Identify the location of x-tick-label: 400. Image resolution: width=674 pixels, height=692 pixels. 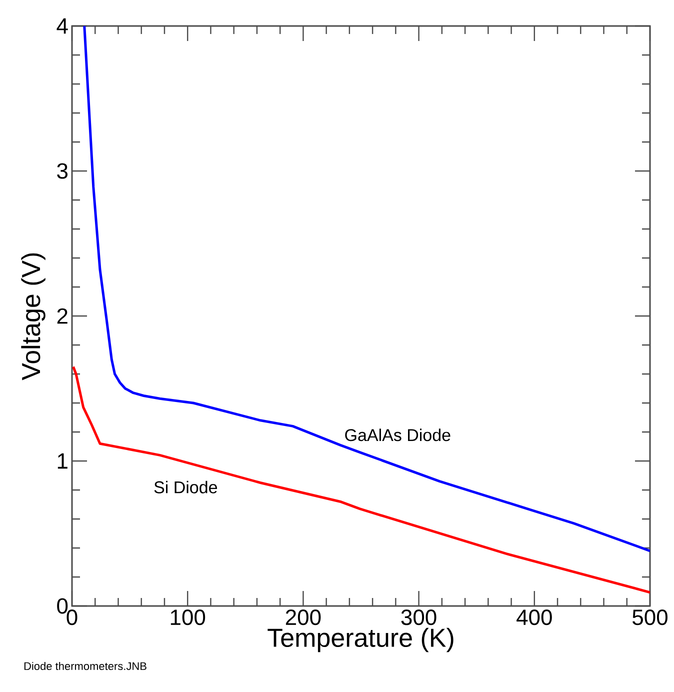
(534, 618).